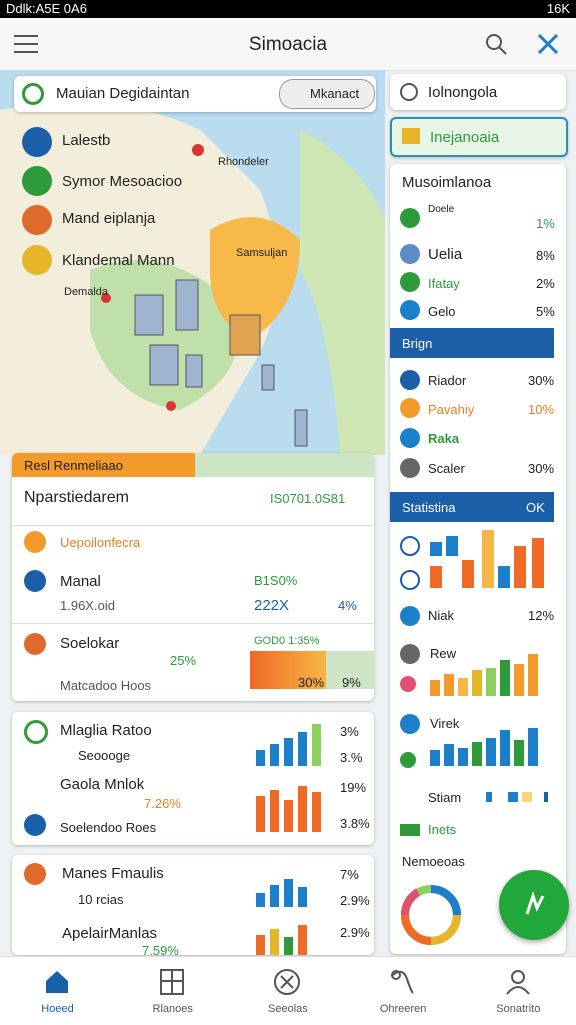  What do you see at coordinates (308, 498) in the screenshot?
I see `results-code: IS0701.0S81` at bounding box center [308, 498].